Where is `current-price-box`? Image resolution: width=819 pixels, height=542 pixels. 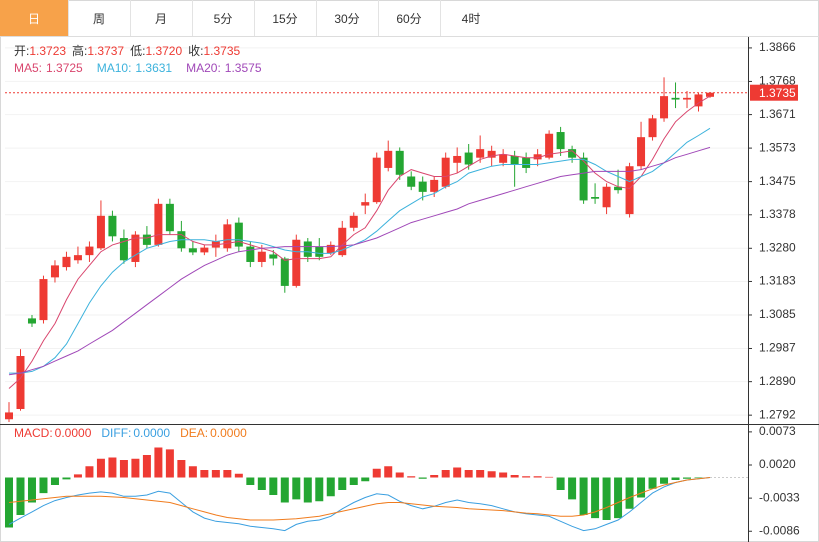
current-price-box is located at coordinates (774, 92).